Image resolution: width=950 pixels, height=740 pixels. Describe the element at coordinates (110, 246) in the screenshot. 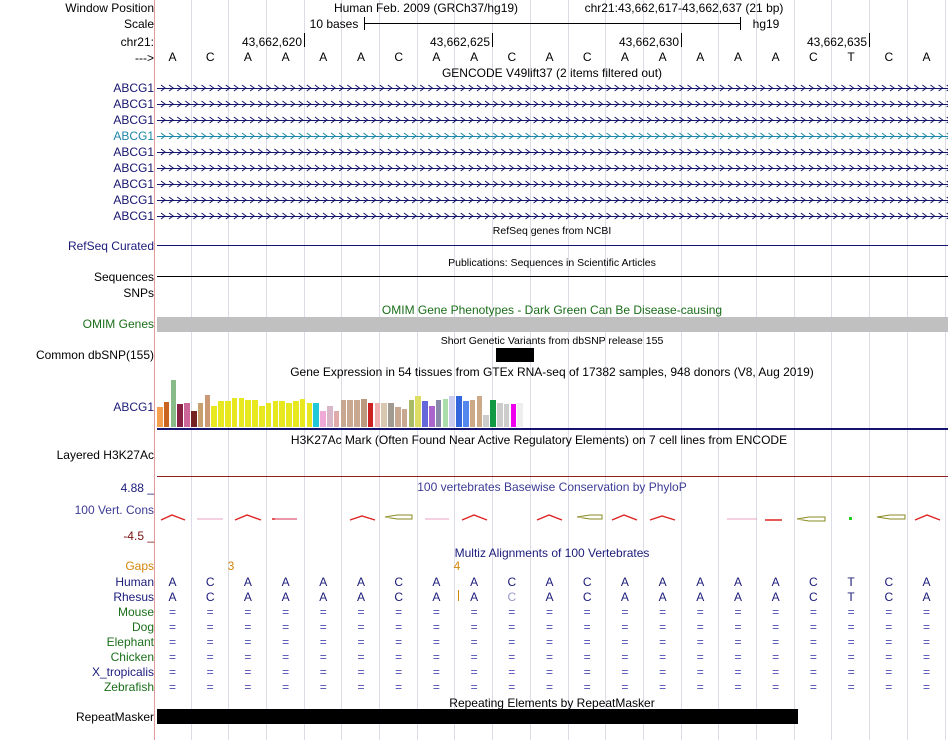

I see `refseq-track-label: RefSeq Curated` at that location.